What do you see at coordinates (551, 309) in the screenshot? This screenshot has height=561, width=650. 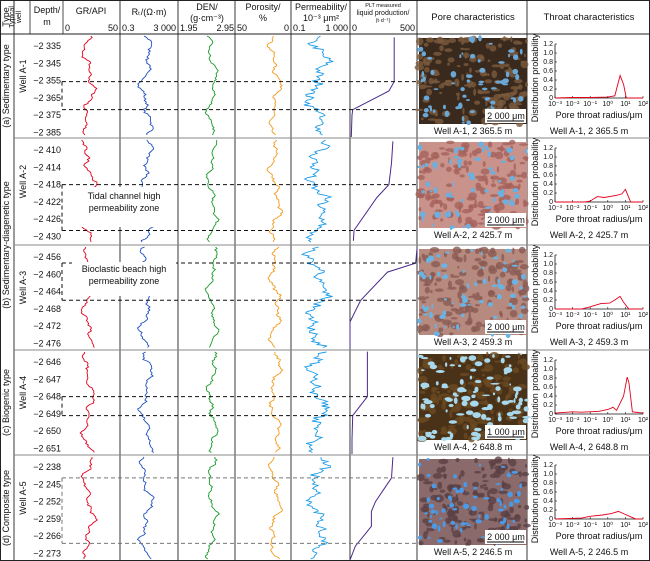 I see `throat-y-tick-label: 0` at bounding box center [551, 309].